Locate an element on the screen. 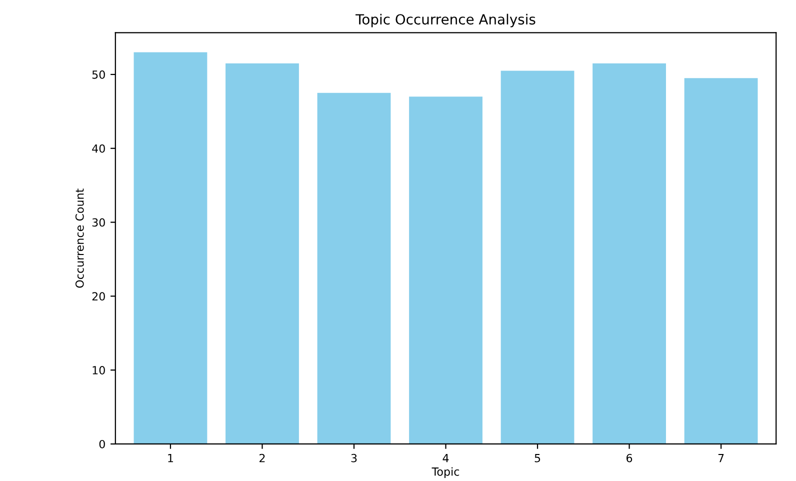 This screenshot has width=796, height=481. x-tick-label: 7 is located at coordinates (721, 458).